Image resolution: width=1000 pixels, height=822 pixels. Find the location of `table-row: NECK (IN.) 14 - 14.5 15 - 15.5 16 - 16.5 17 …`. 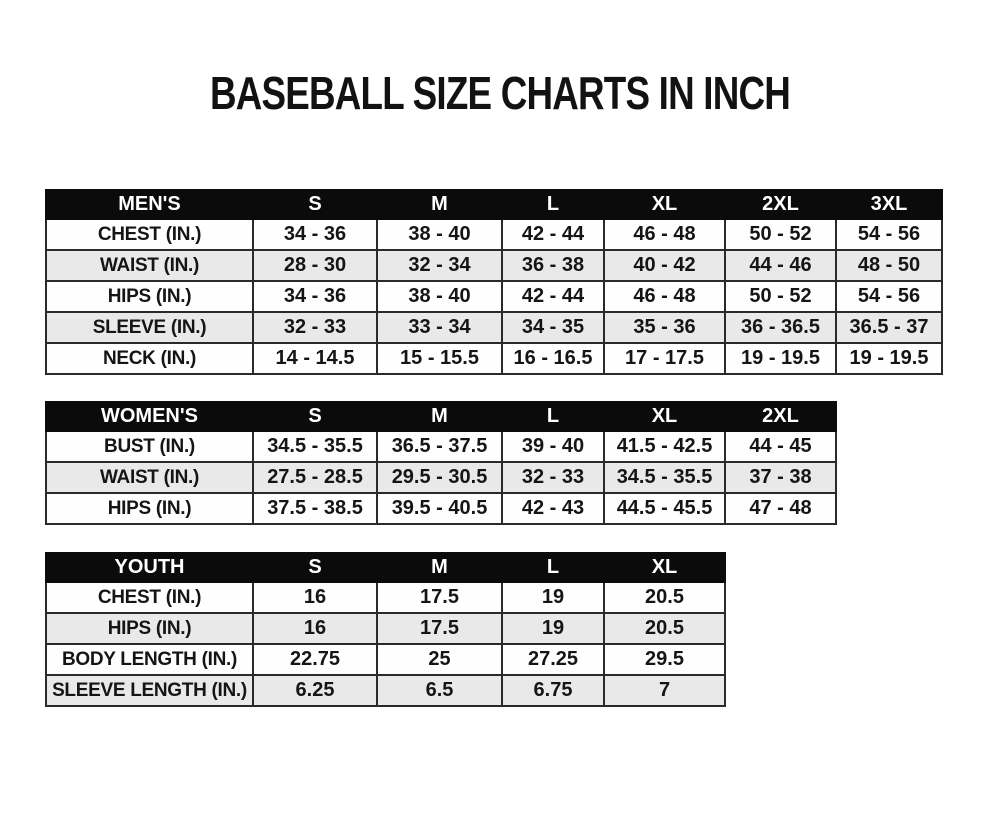

table-row: NECK (IN.) 14 - 14.5 15 - 15.5 16 - 16.5 17 … is located at coordinates (494, 358).